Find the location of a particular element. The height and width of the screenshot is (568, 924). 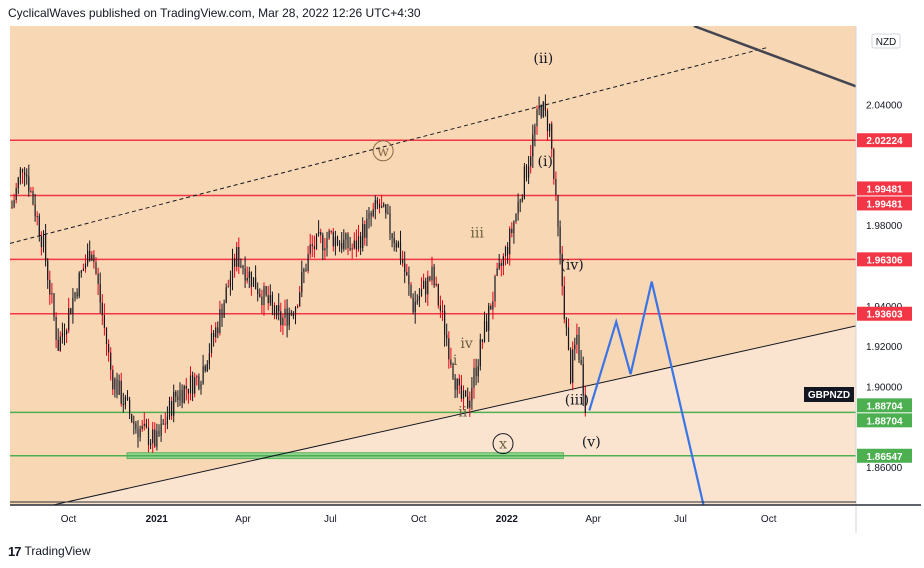

price-tick-label: 2.04000 is located at coordinates (884, 105).